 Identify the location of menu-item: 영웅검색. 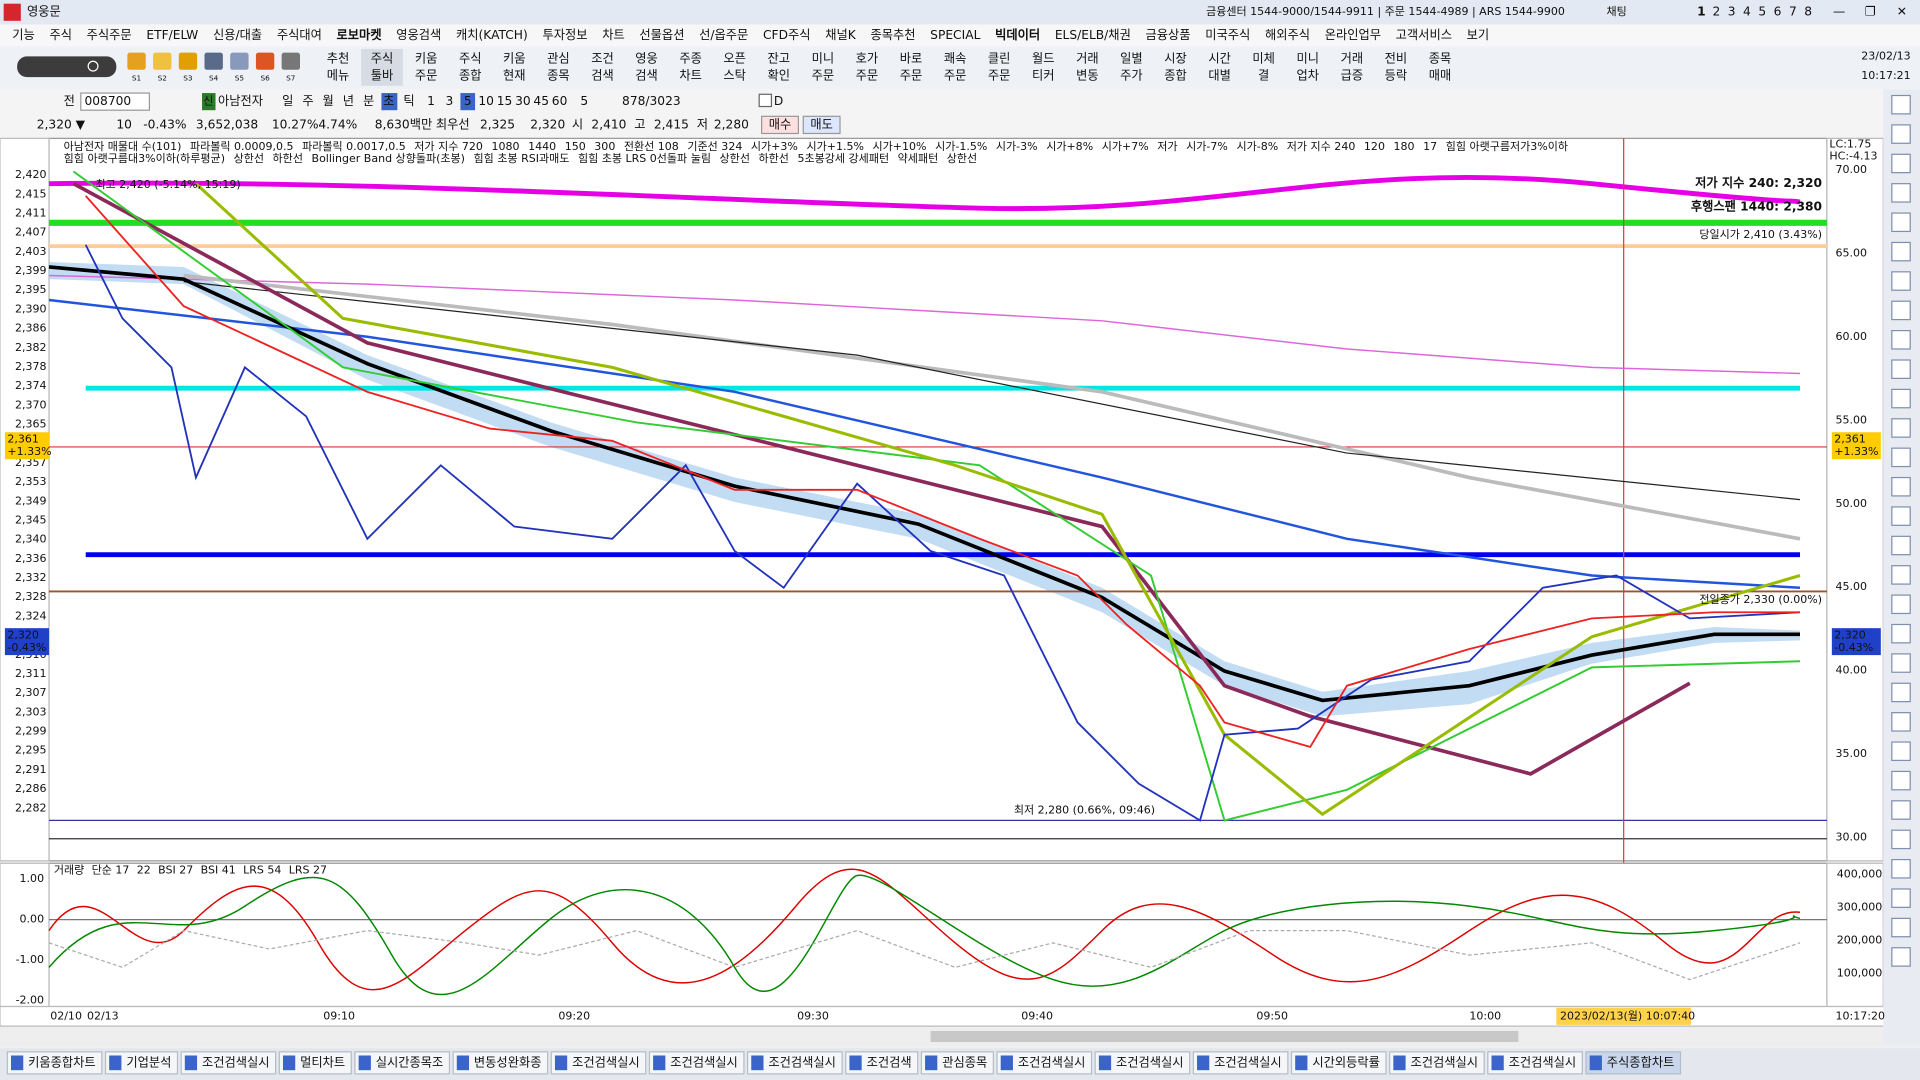
(418, 35).